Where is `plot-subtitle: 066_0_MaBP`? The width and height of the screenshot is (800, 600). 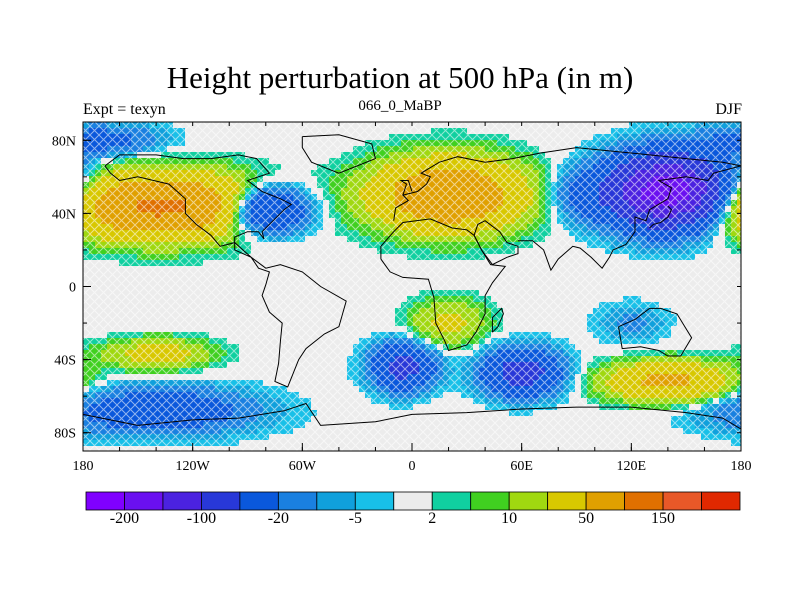 plot-subtitle: 066_0_MaBP is located at coordinates (400, 106).